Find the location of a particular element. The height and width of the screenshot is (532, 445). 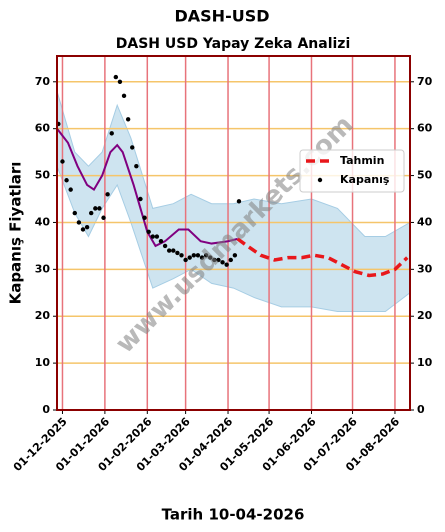

y-axis-label: Kapanış Fiyatları is located at coordinates (16, 233).